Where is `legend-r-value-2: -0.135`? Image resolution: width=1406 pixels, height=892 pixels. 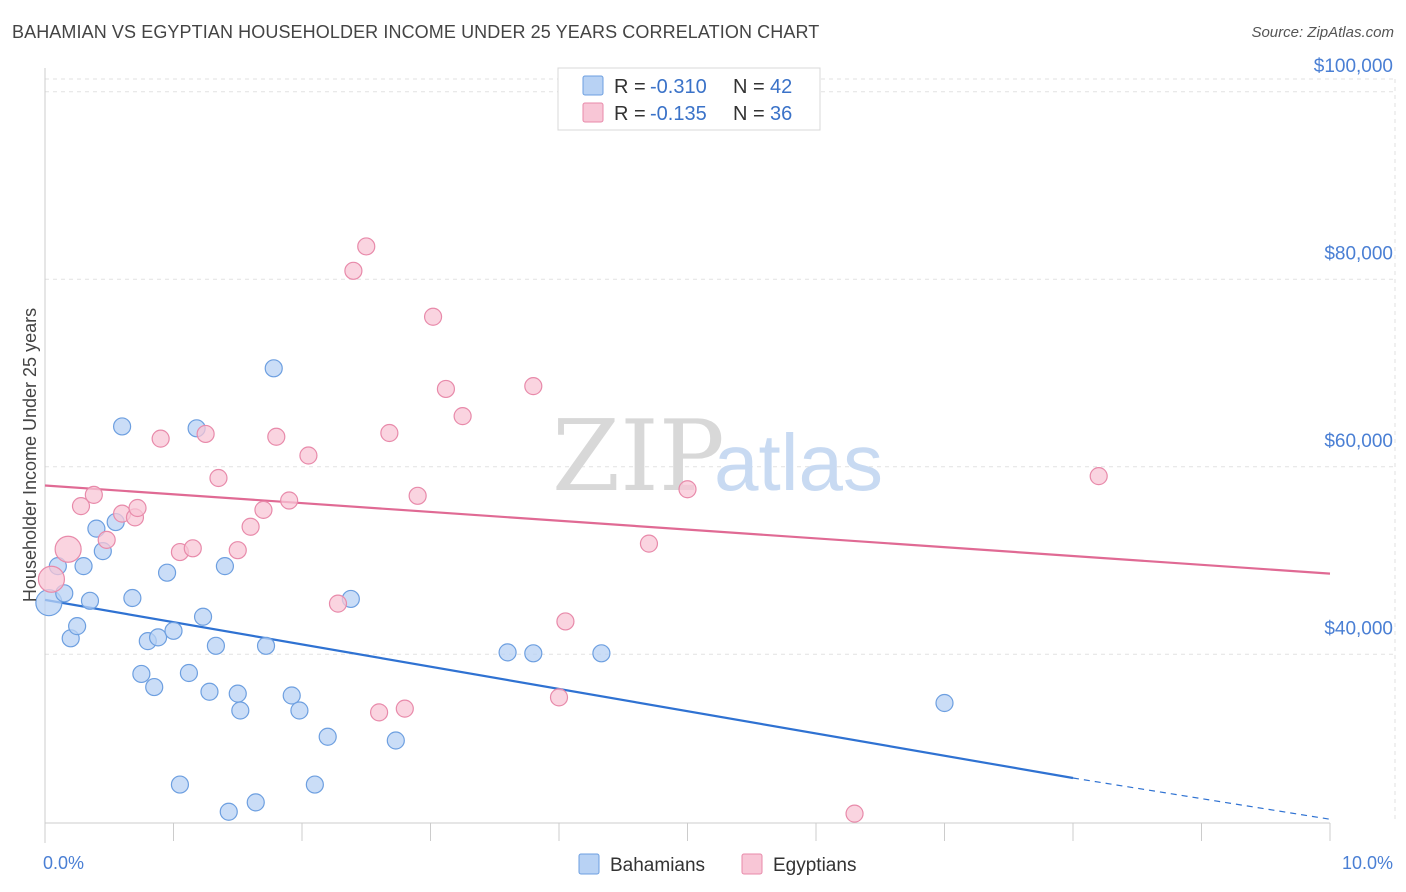
legend-r-value-2: -0.135 is located at coordinates (678, 114).